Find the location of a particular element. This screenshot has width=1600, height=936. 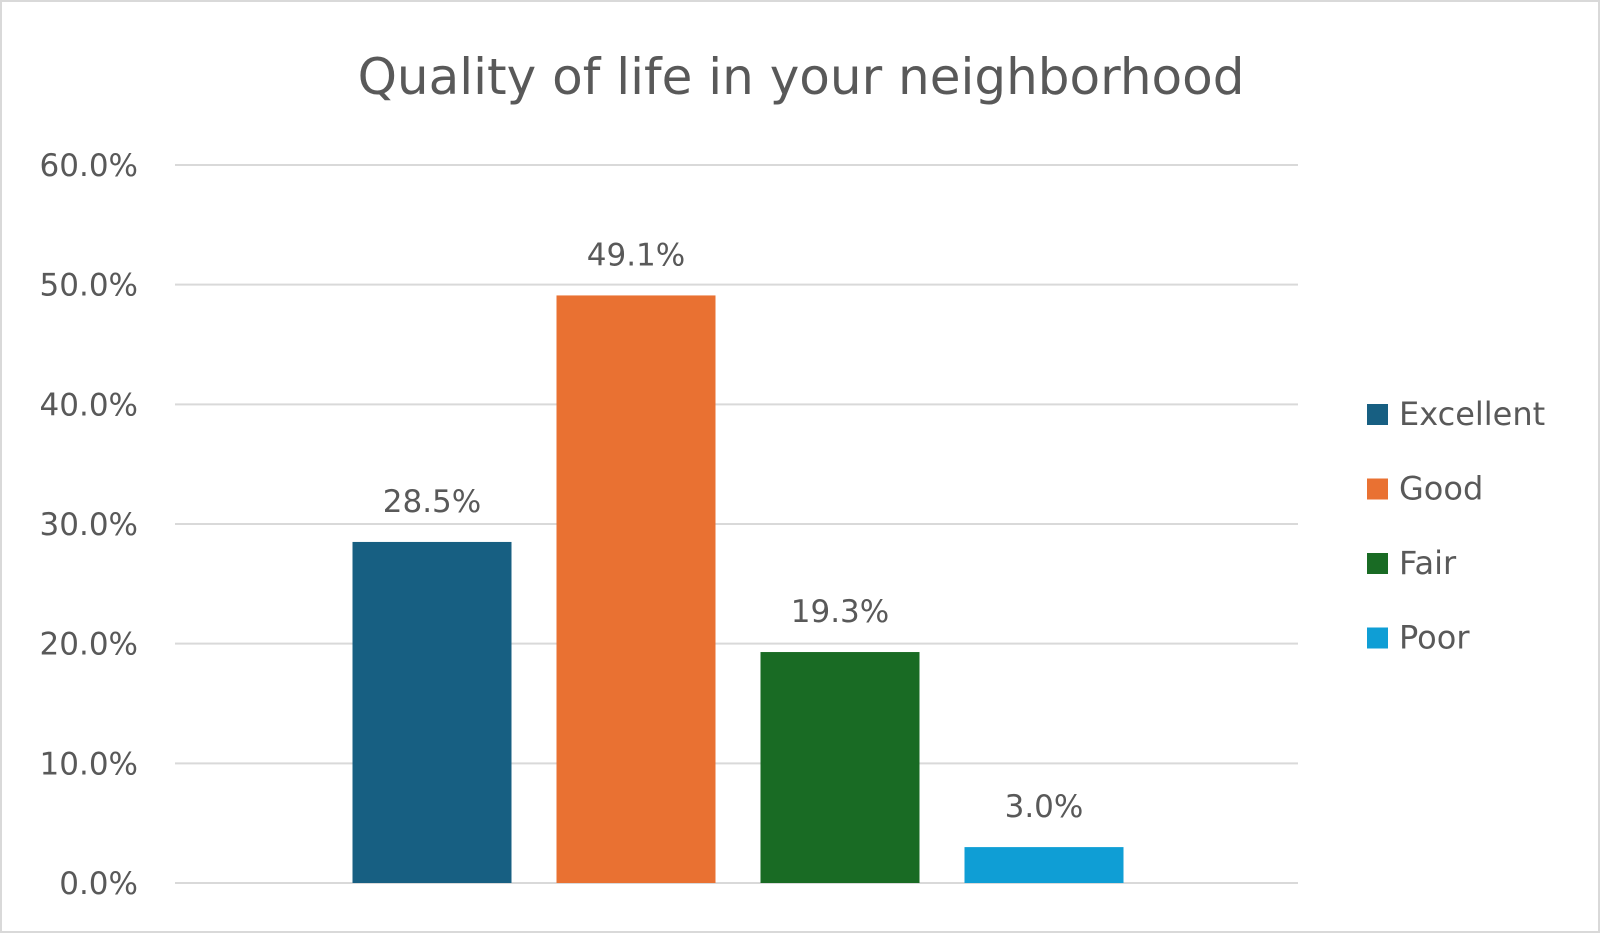

chart-title: Quality of life in your neighborhood is located at coordinates (801, 77).